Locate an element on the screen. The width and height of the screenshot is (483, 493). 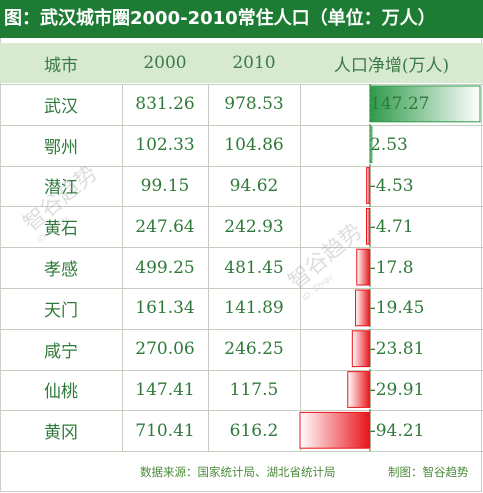
cell-change: -23.81 is located at coordinates (397, 349).